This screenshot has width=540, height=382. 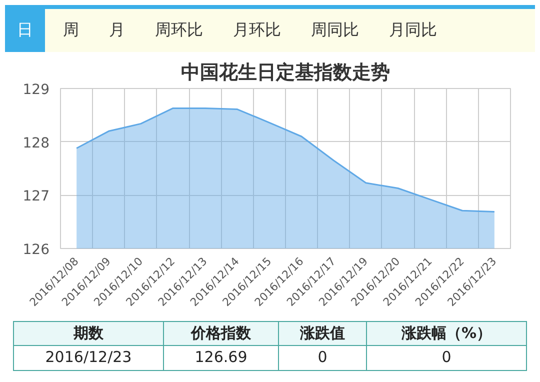 I want to click on text: 周同比, so click(x=335, y=30).